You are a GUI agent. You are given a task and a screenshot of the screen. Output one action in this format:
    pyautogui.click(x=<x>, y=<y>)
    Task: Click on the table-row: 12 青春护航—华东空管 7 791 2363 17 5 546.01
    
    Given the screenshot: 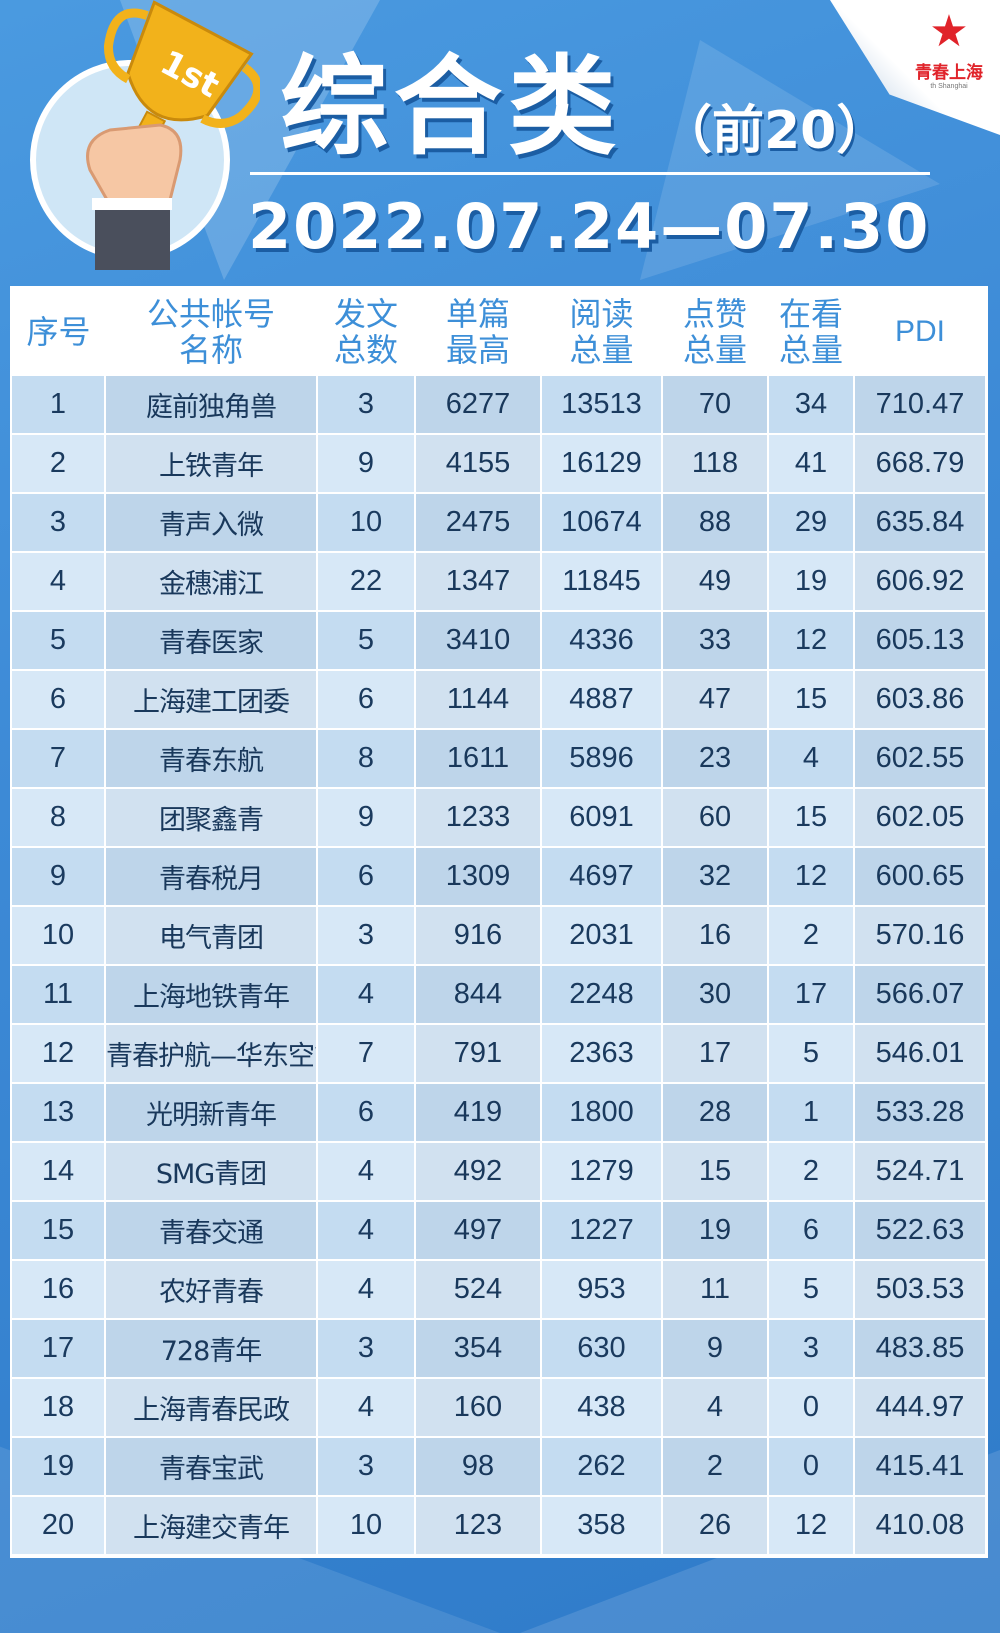 What is the action you would take?
    pyautogui.click(x=499, y=1054)
    